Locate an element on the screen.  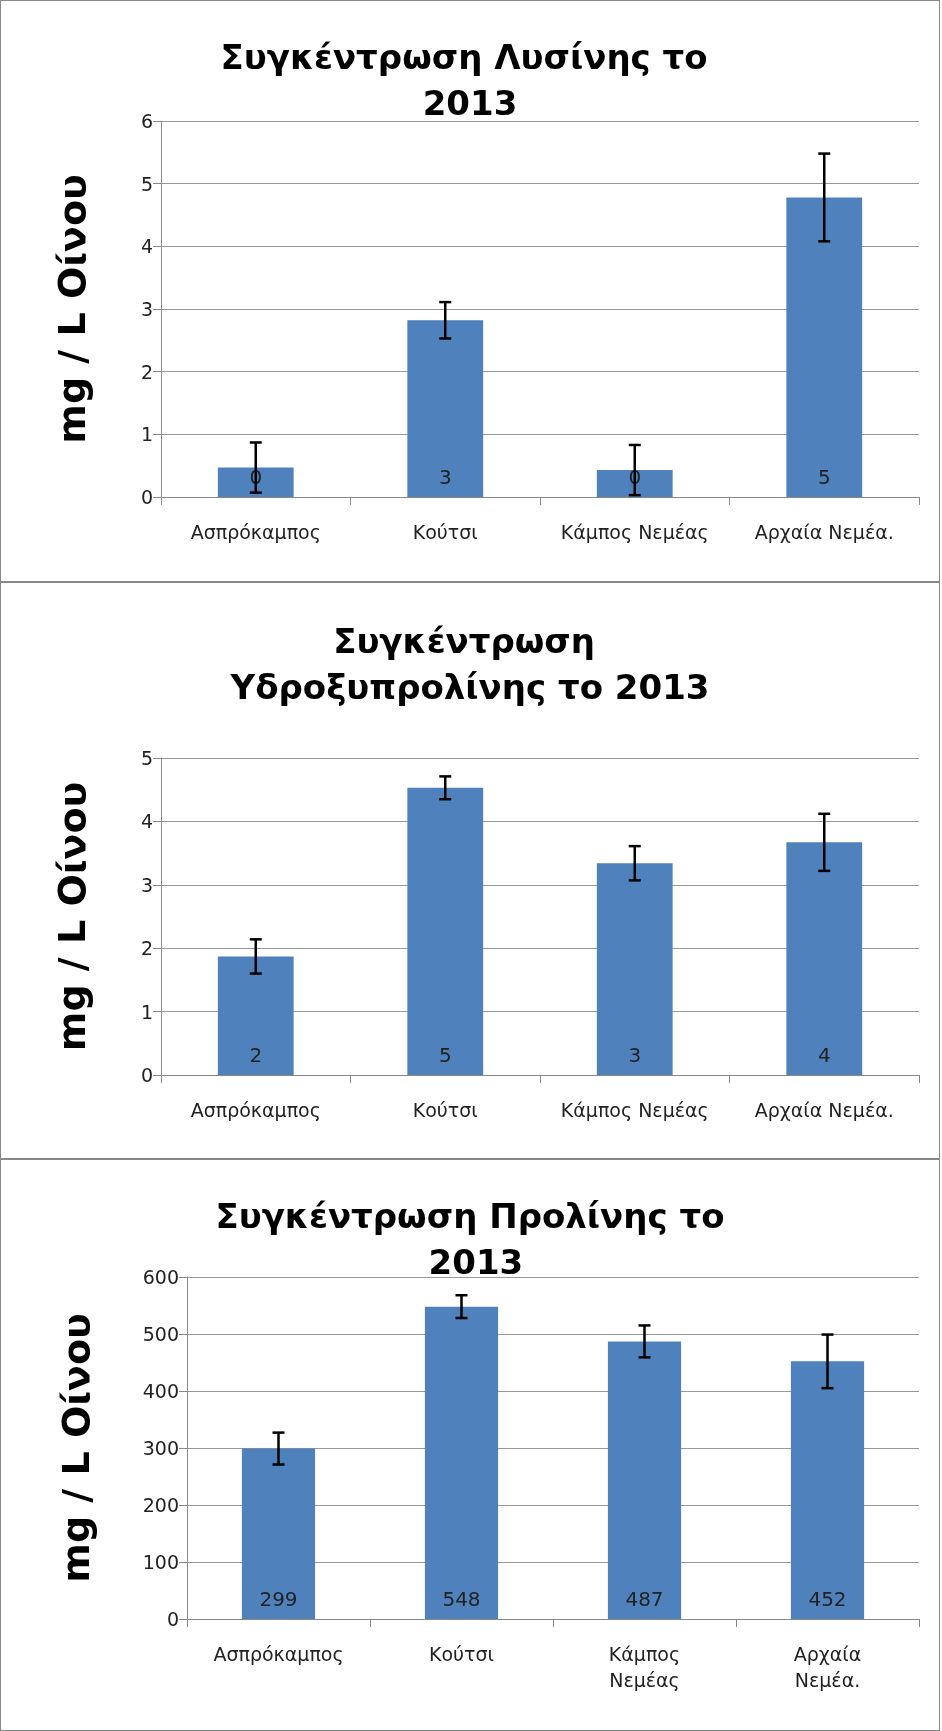
data-label: 4 is located at coordinates (824, 1055).